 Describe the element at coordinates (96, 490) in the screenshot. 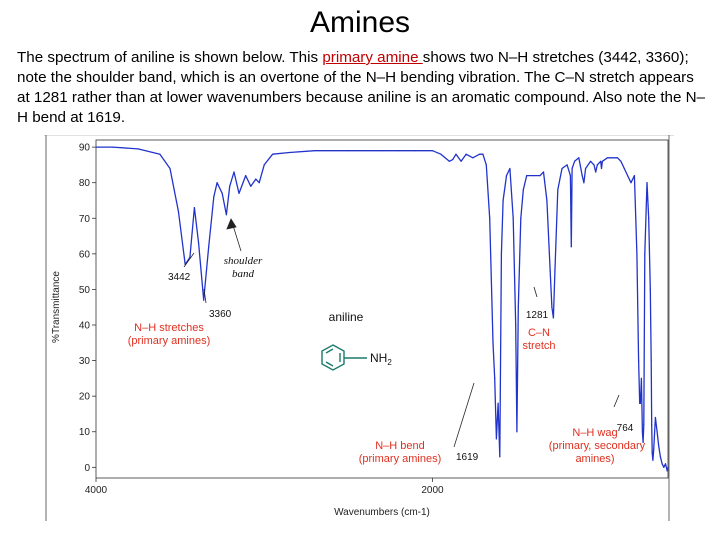

I see `x-tick-label: 4000` at that location.